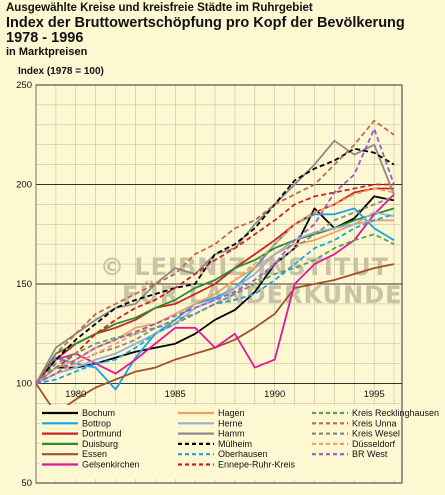 Image resolution: width=445 pixels, height=495 pixels. What do you see at coordinates (24, 284) in the screenshot?
I see `y-tick-label: 150` at bounding box center [24, 284].